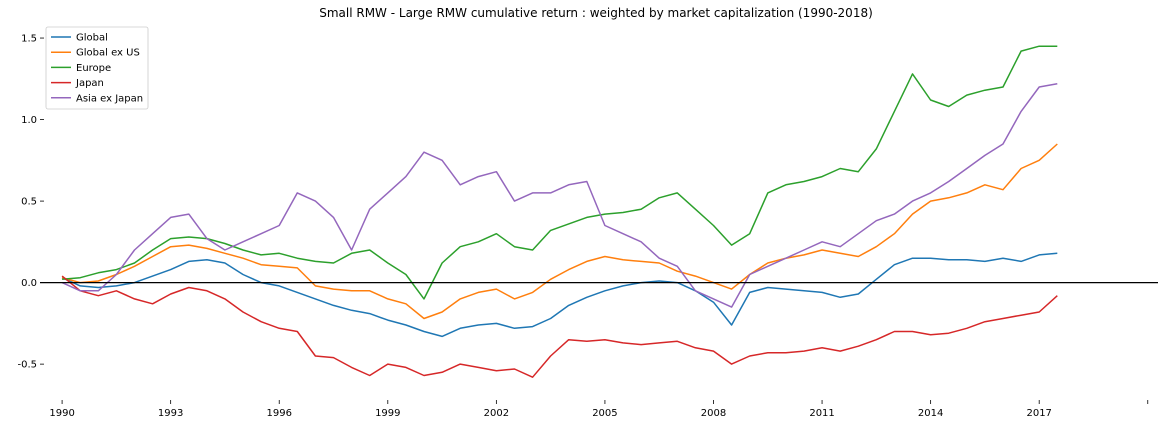 The height and width of the screenshot is (427, 1165). I want to click on y-axis: -0.5 0.0 0.5 1.0 1.5, so click(30, 202).